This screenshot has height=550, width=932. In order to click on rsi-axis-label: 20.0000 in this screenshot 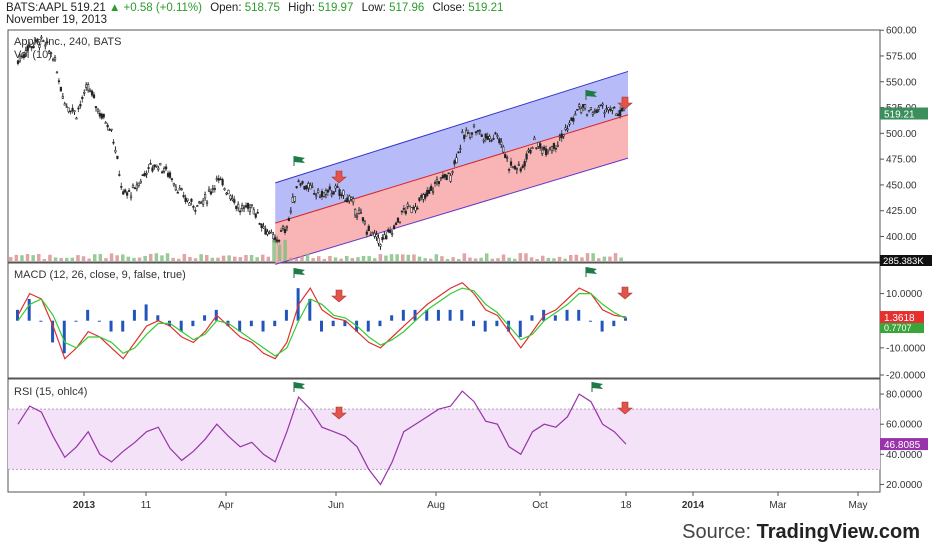, I will do `click(904, 485)`.